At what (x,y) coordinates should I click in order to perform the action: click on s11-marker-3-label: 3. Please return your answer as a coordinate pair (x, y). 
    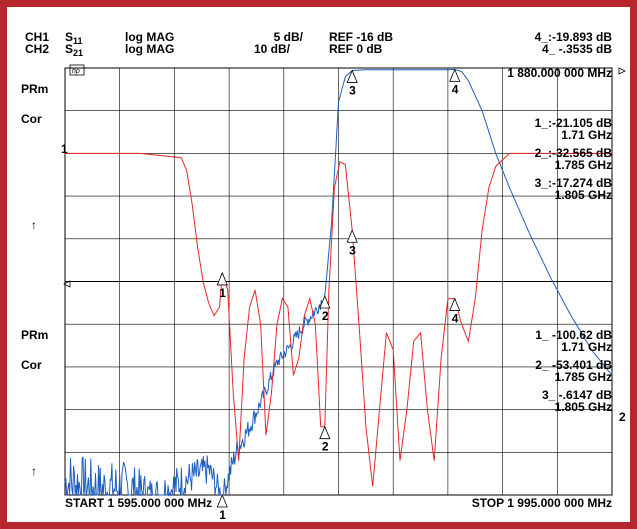
    Looking at the image, I should click on (352, 250).